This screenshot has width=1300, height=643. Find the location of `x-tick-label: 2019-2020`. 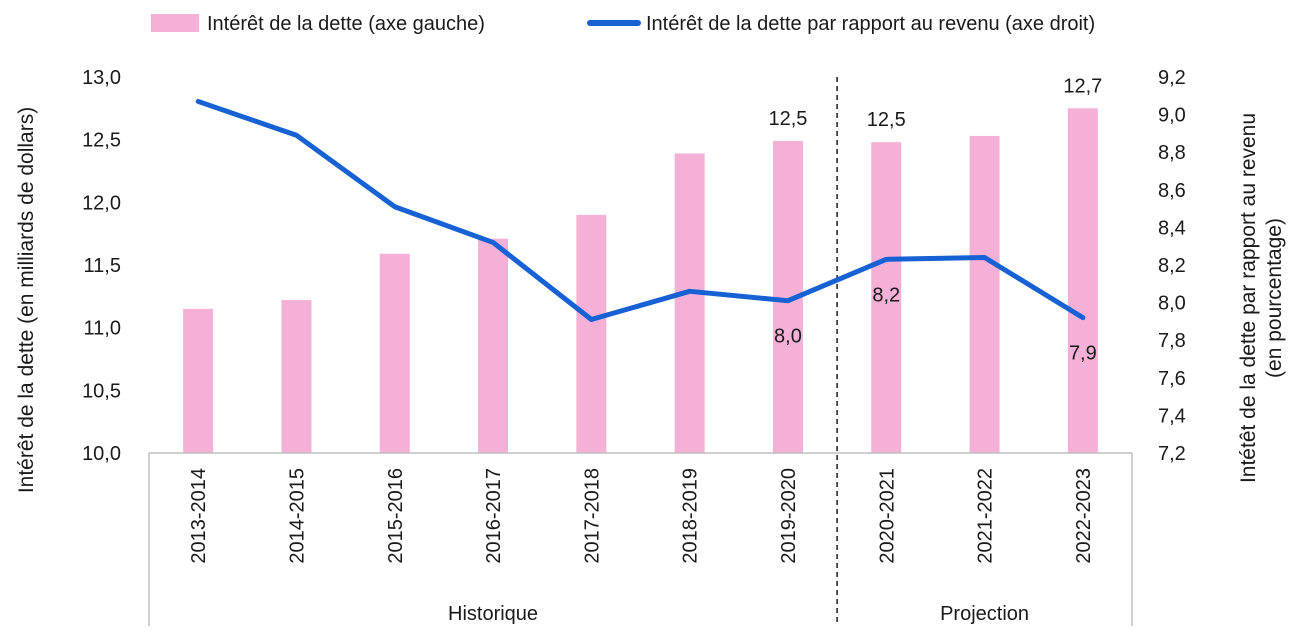

x-tick-label: 2019-2020 is located at coordinates (789, 516).